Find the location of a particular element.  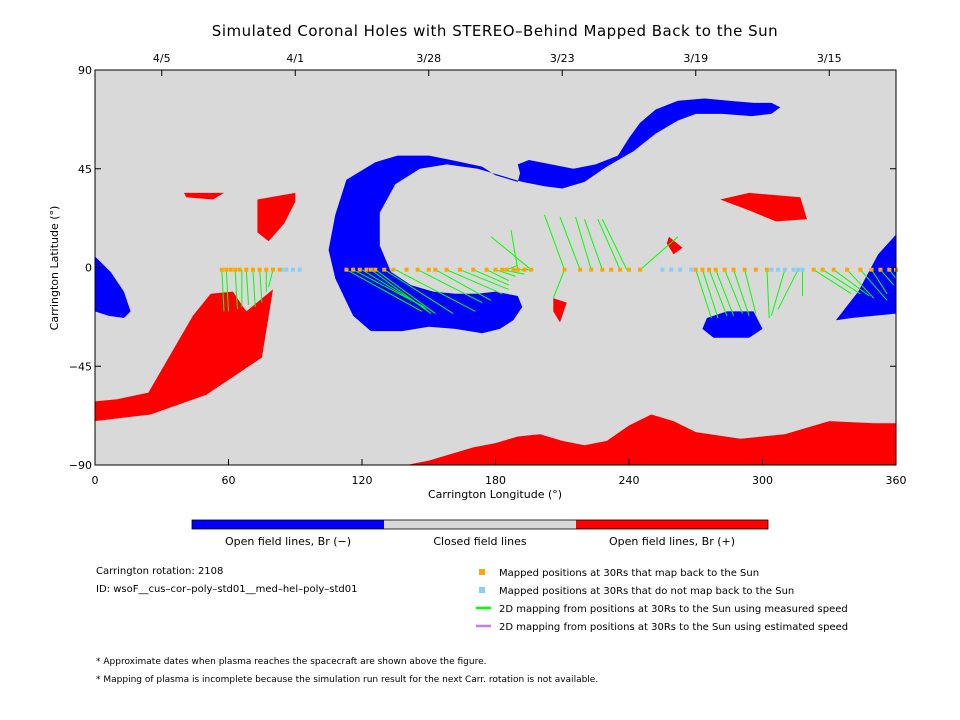

legend-unmapped-marker is located at coordinates (482, 590).